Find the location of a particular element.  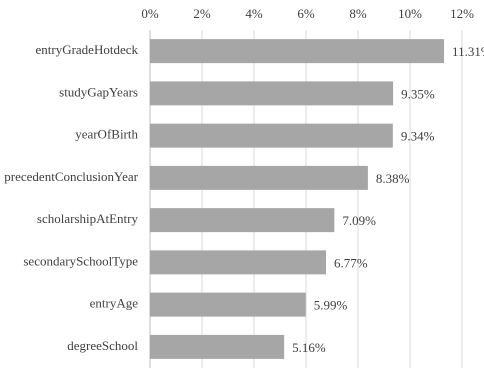

y-tick-label: precedentConclusionYear is located at coordinates (71, 176).